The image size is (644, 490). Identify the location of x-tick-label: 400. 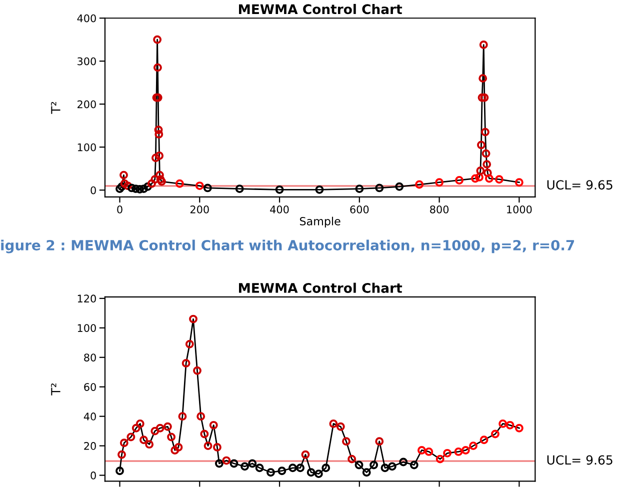
(279, 209).